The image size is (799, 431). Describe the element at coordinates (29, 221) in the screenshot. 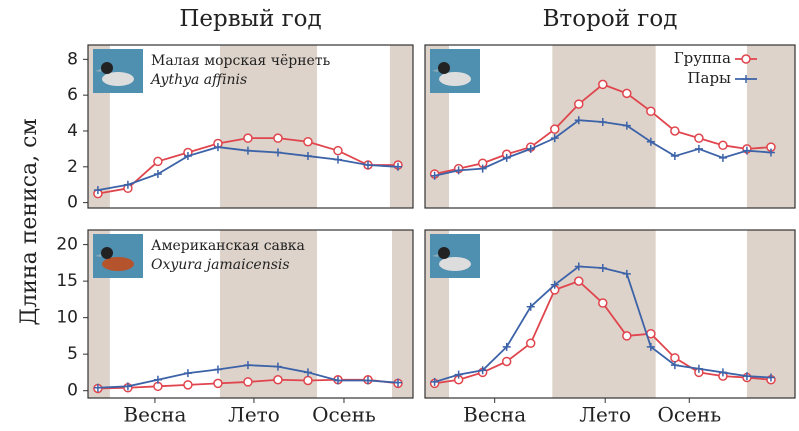

I see `y-axis-label: Длина пениса, см` at that location.